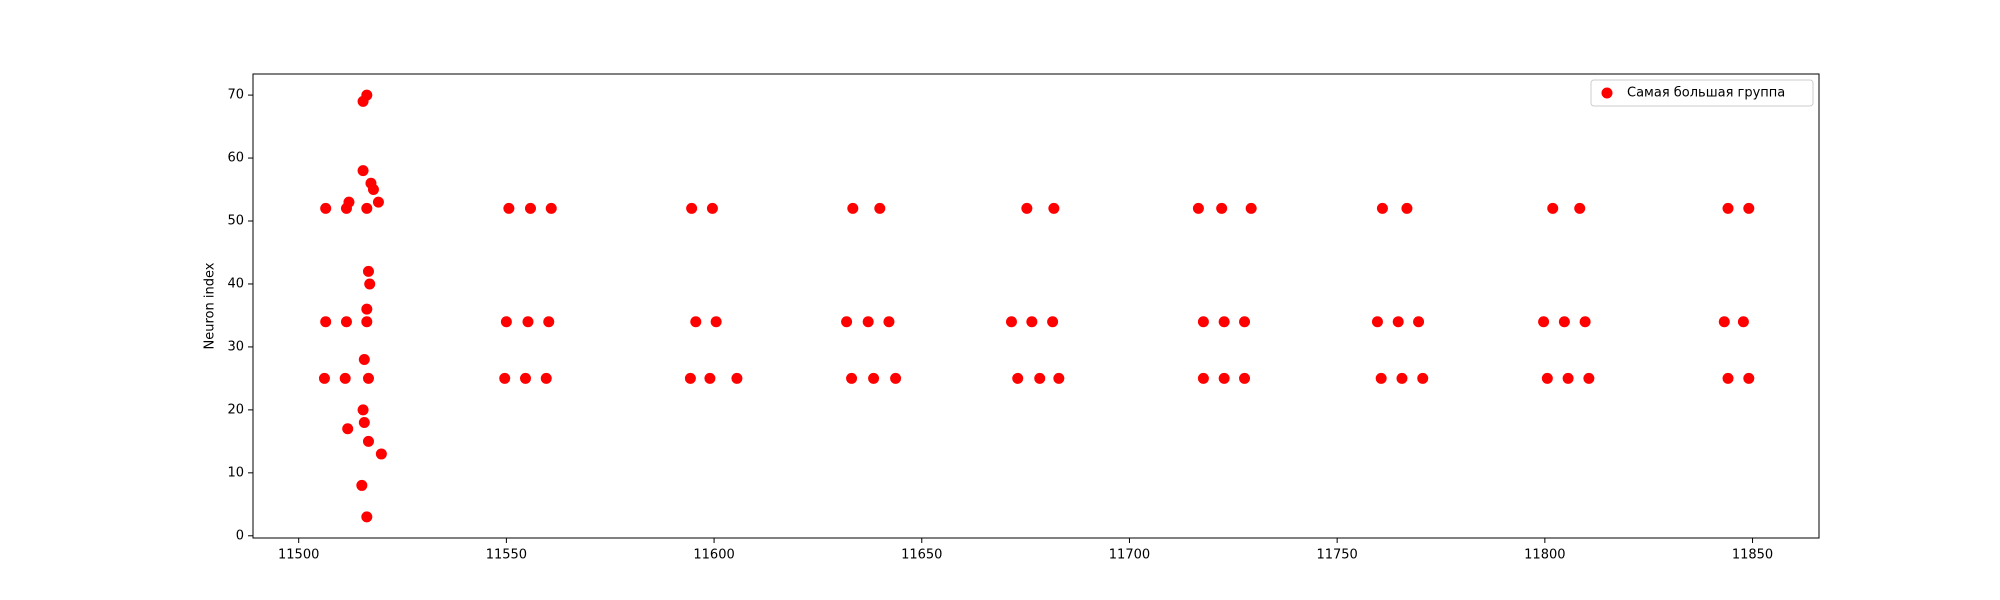  What do you see at coordinates (1706, 93) in the screenshot?
I see `legend-label: Самая большая группа` at bounding box center [1706, 93].